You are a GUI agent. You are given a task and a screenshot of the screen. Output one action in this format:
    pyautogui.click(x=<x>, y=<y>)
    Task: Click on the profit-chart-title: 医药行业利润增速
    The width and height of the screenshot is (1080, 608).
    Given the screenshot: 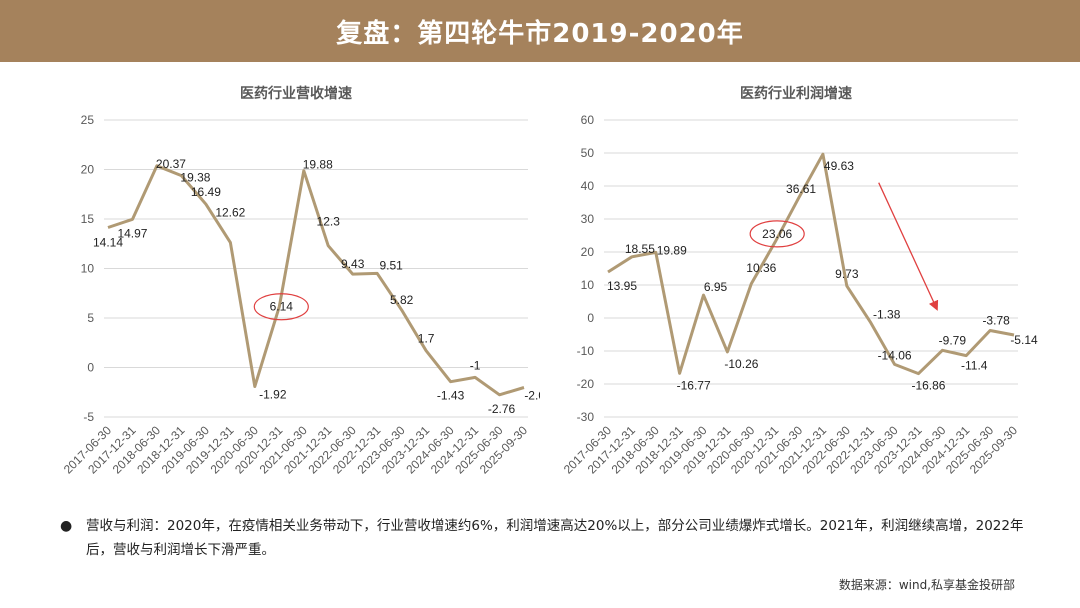 What is the action you would take?
    pyautogui.click(x=796, y=93)
    